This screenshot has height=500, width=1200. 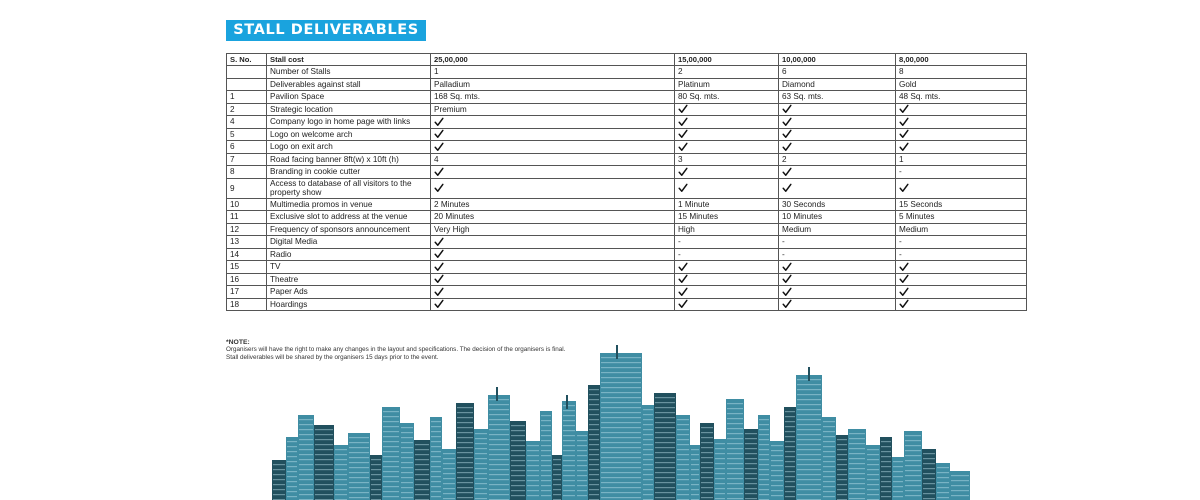 What do you see at coordinates (246, 172) in the screenshot?
I see `row-sno: 8` at bounding box center [246, 172].